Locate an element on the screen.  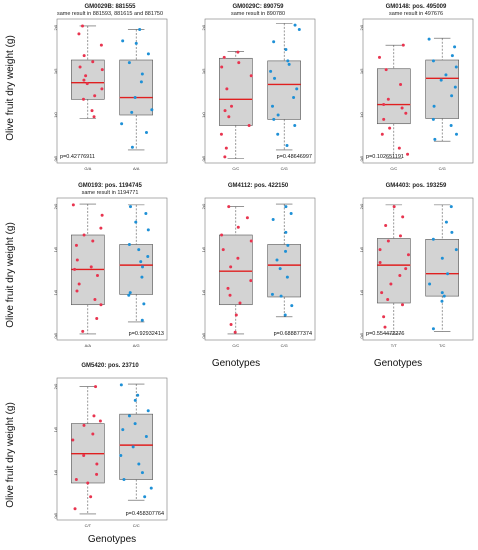
panel-title: GM0148: pos. 495009 is located at coordinates (416, 7).